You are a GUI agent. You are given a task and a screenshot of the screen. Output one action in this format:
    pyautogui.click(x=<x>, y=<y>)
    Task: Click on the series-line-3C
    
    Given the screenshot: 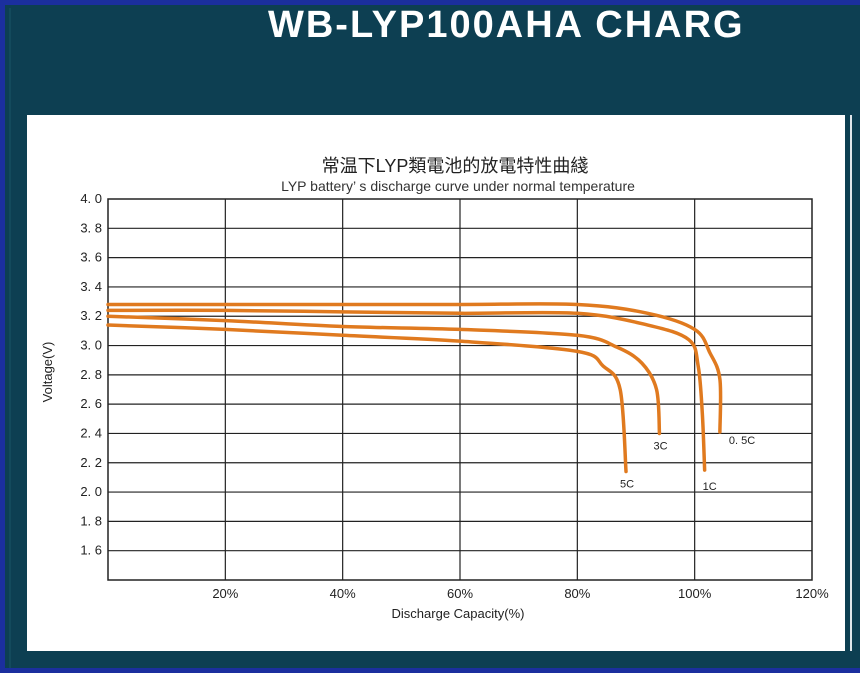 What is the action you would take?
    pyautogui.click(x=384, y=375)
    